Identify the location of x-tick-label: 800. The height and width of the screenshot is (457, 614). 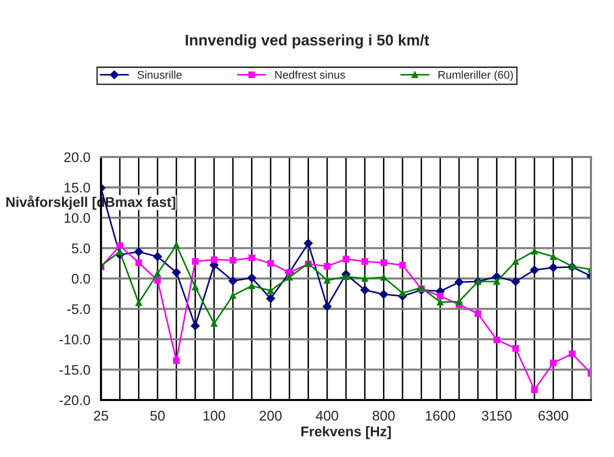
(383, 415).